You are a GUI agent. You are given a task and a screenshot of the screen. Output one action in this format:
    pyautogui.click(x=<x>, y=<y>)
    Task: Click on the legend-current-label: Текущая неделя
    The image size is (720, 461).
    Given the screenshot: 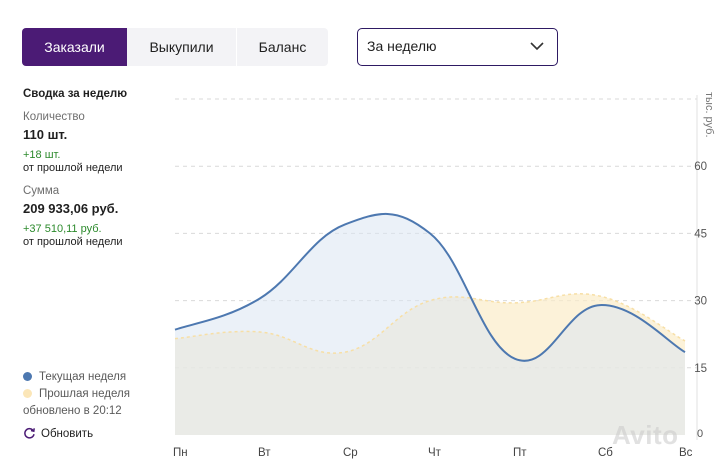 What is the action you would take?
    pyautogui.click(x=83, y=377)
    